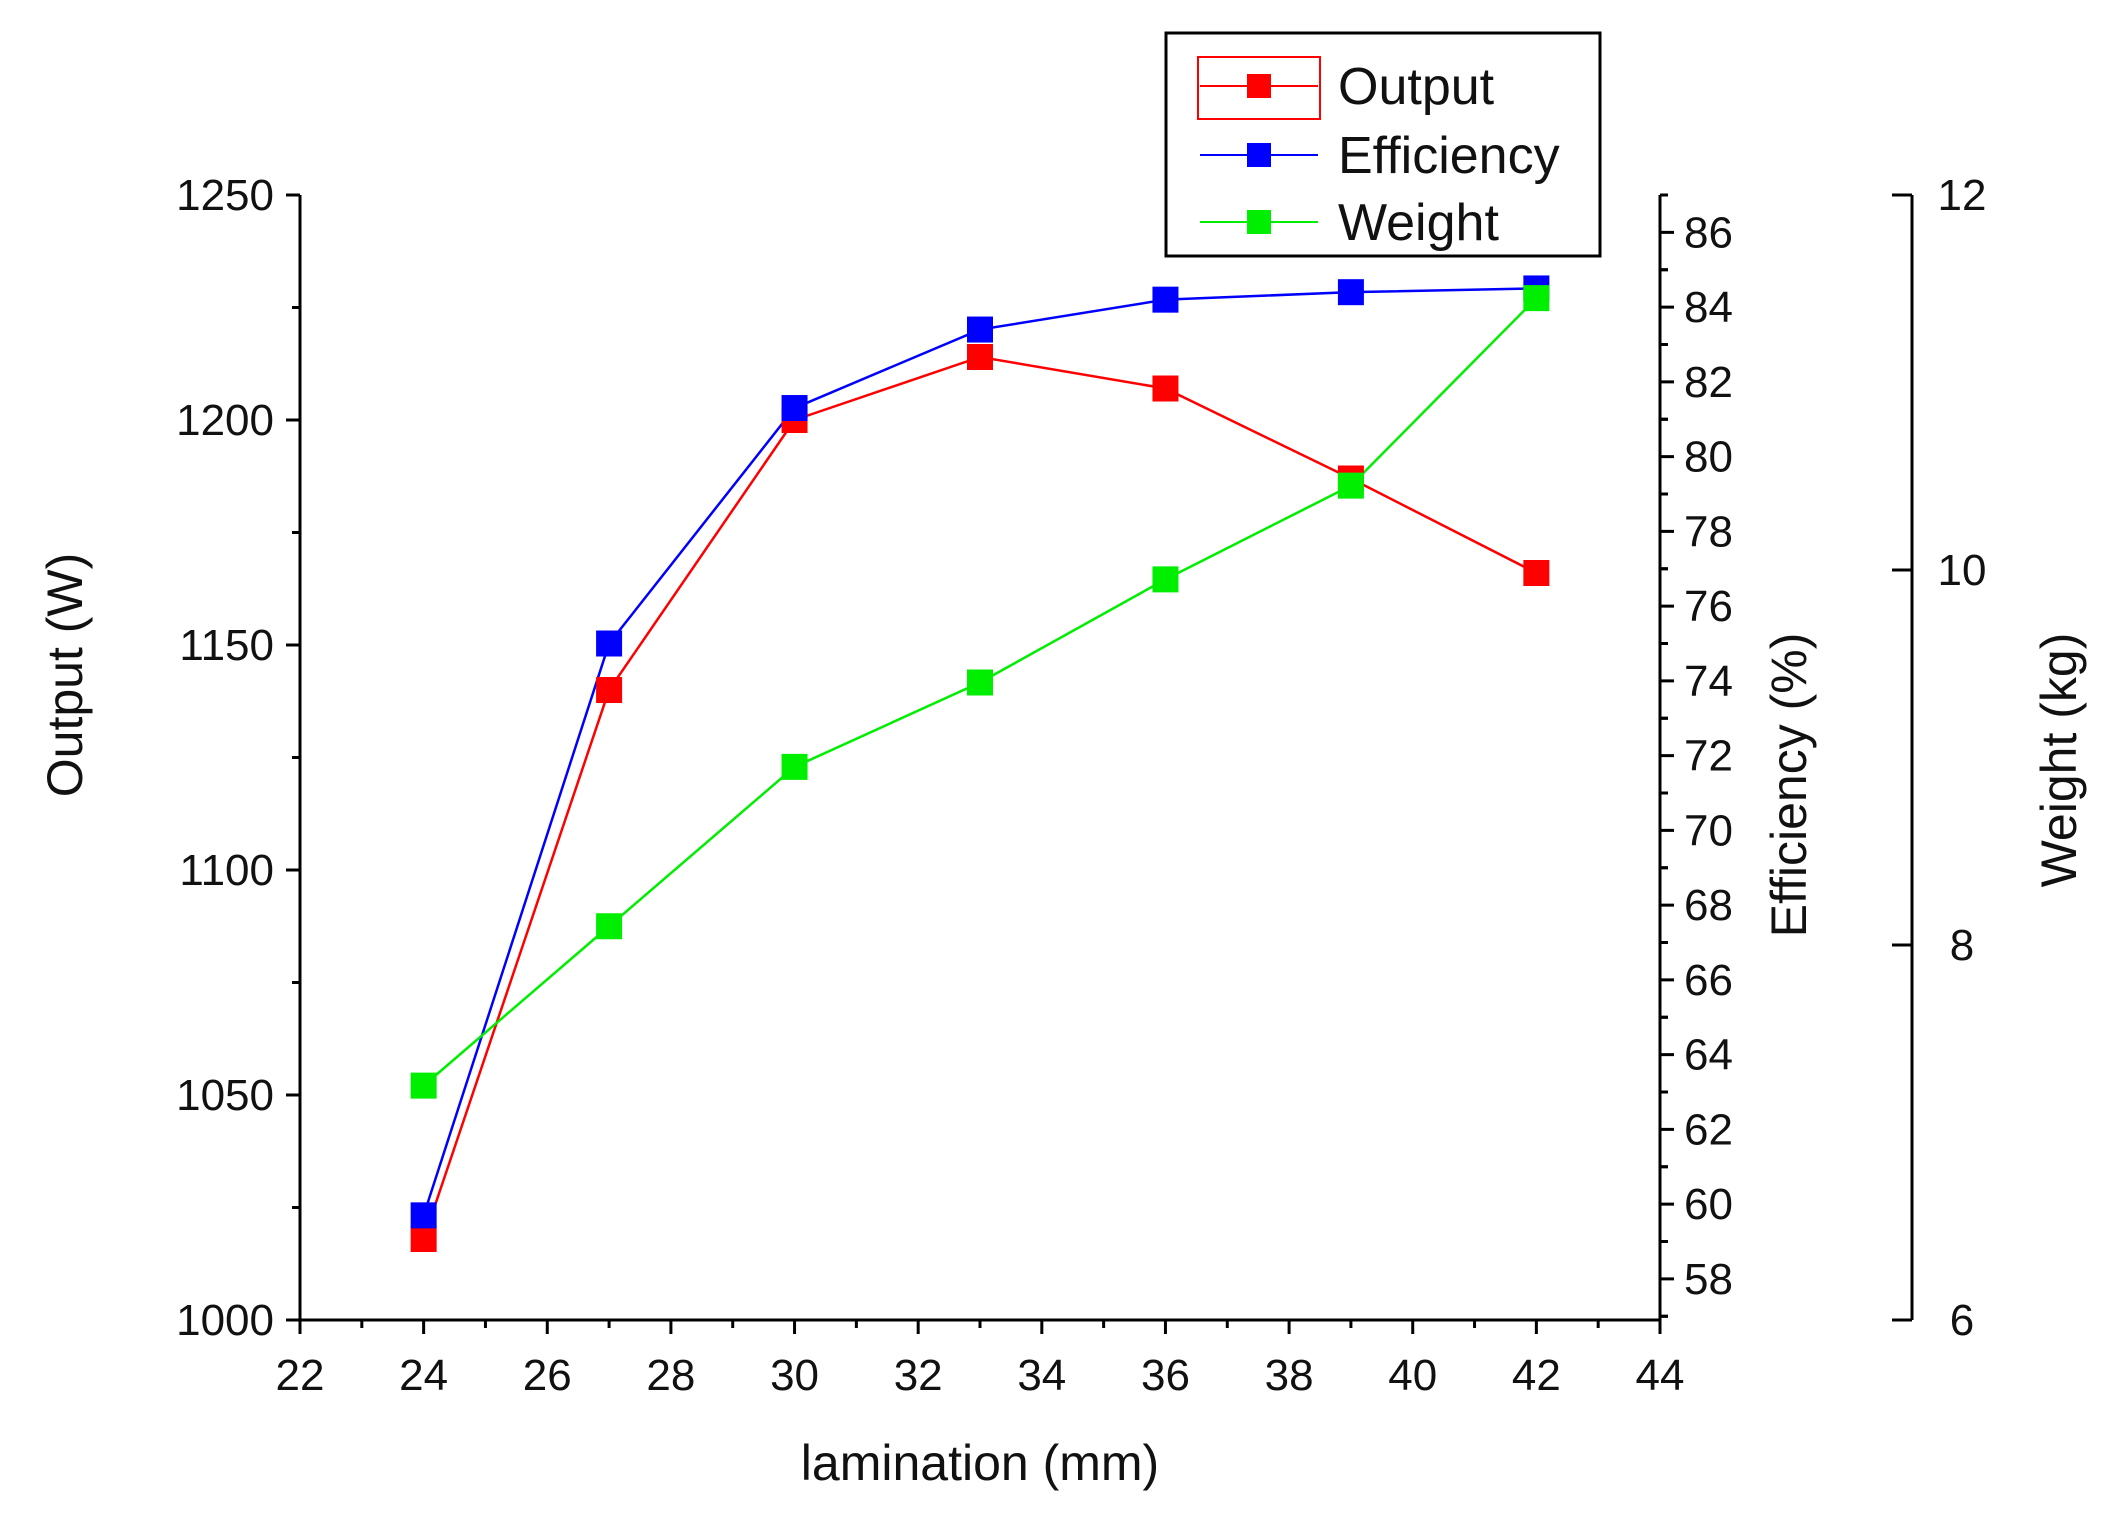 The image size is (2120, 1525). I want to click on output-tick-label: 1200, so click(225, 420).